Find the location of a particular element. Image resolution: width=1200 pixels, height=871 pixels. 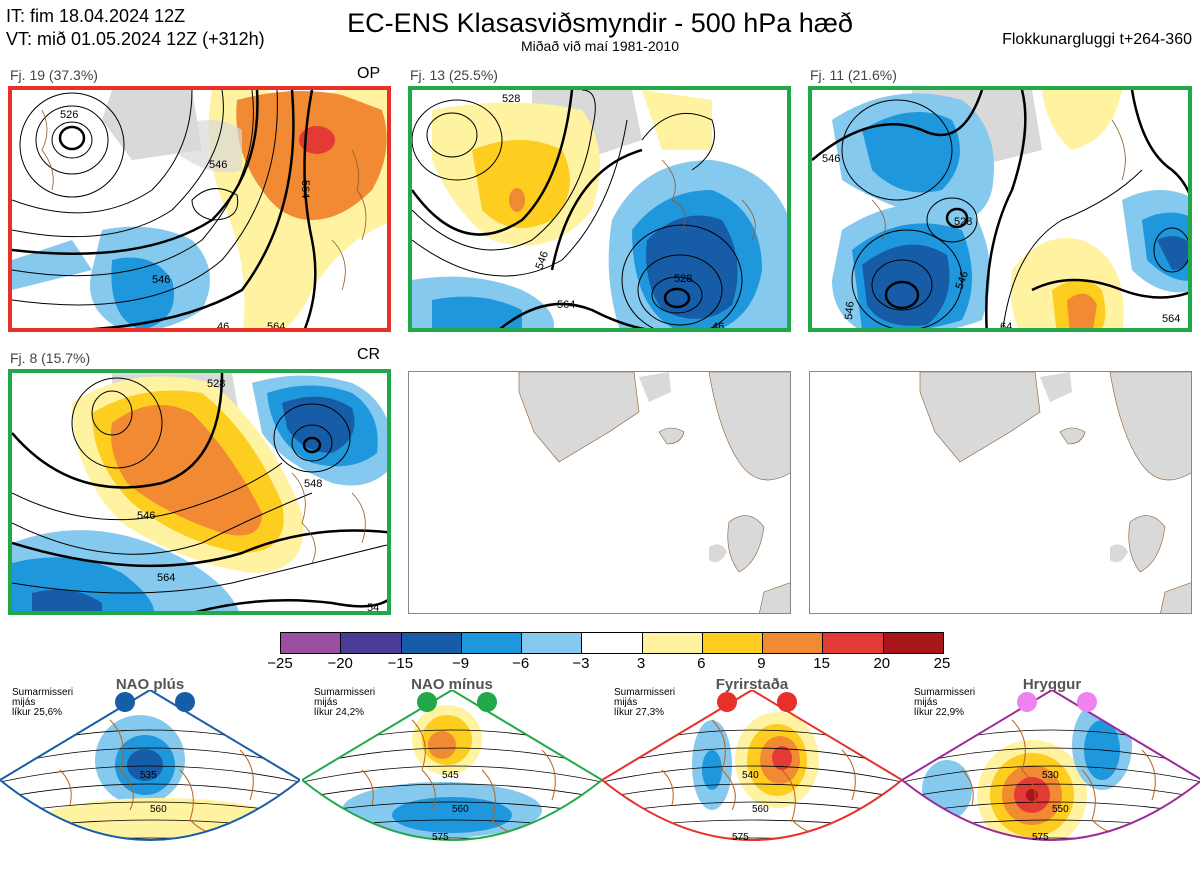

regime-title: NAO mínus is located at coordinates (452, 684).